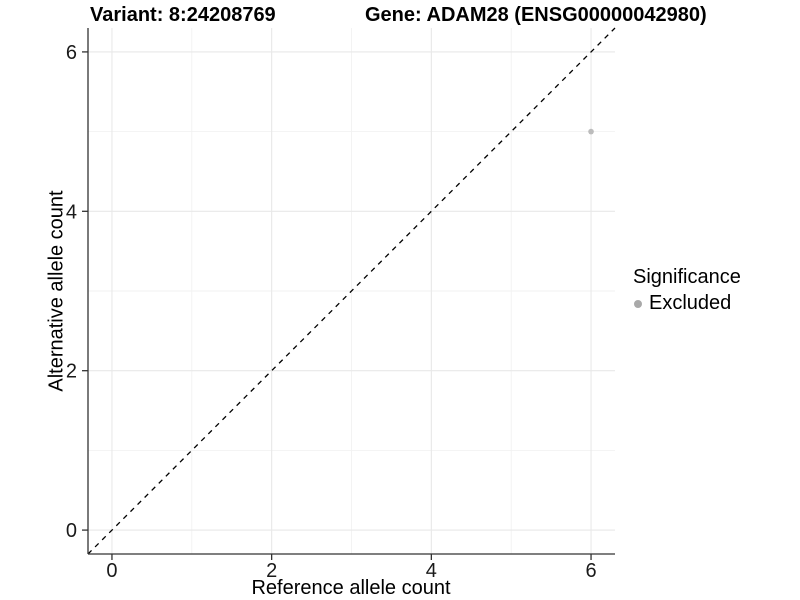 The height and width of the screenshot is (600, 800). I want to click on data-points, so click(591, 131).